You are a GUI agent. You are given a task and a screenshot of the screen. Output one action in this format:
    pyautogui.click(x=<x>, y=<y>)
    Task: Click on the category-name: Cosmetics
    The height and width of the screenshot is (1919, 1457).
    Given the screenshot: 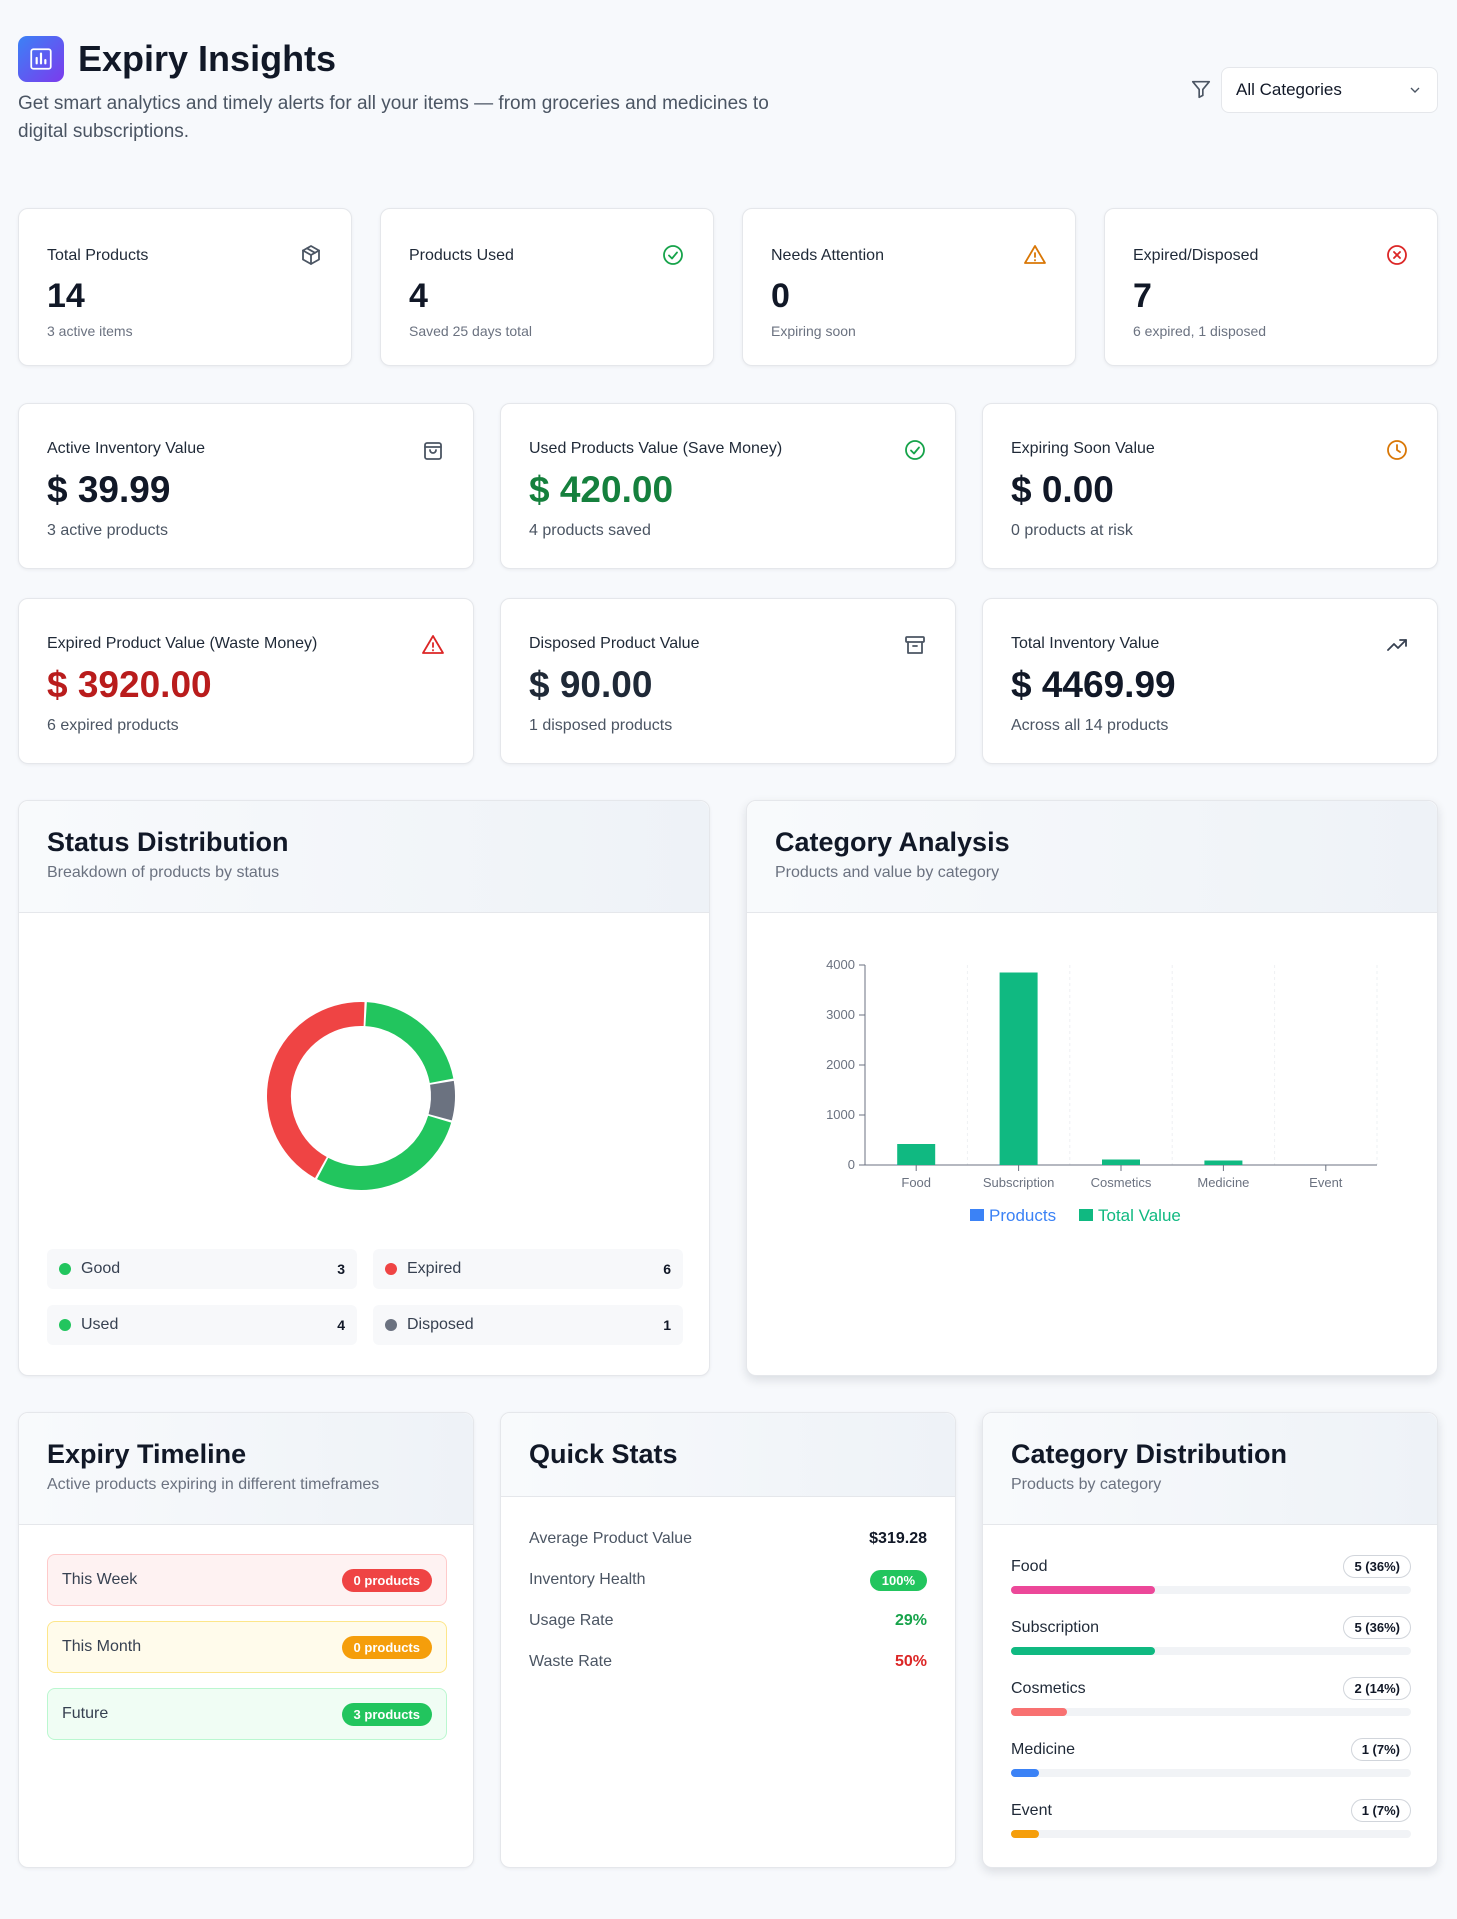 What is the action you would take?
    pyautogui.click(x=1048, y=1688)
    